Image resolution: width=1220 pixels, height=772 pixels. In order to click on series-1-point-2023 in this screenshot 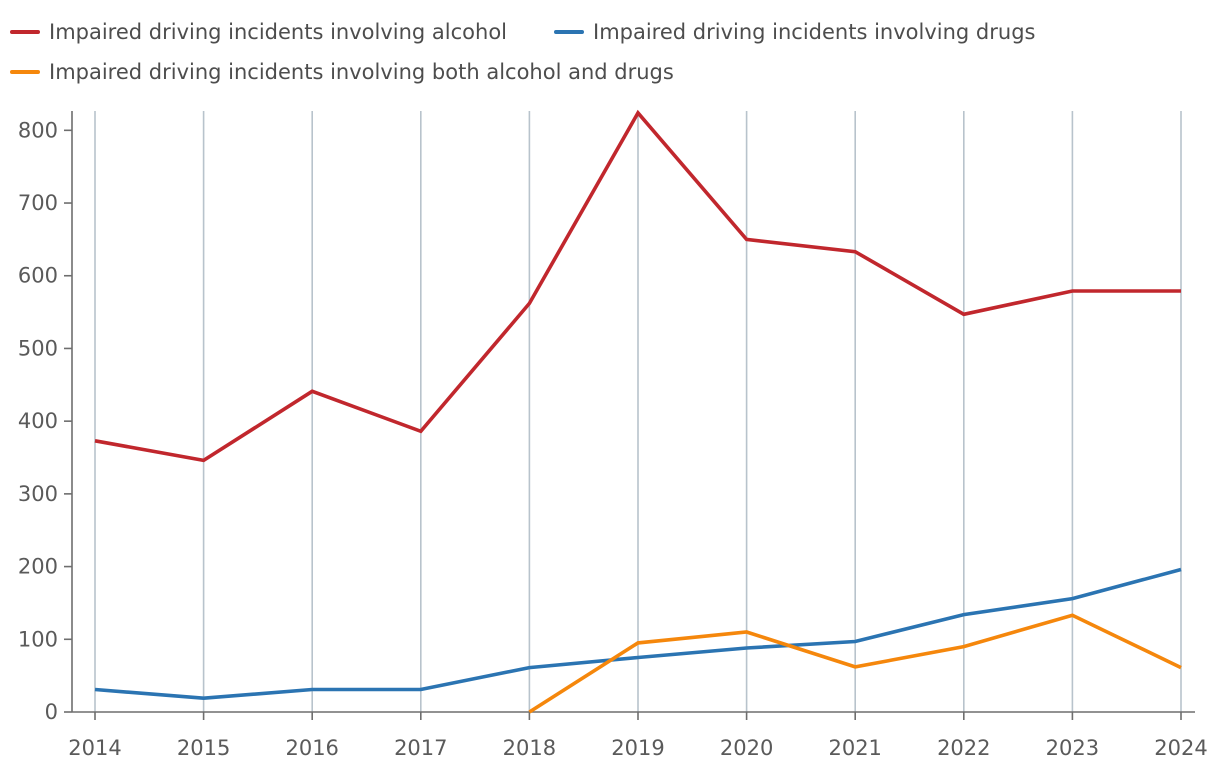, I will do `click(1072, 291)`.